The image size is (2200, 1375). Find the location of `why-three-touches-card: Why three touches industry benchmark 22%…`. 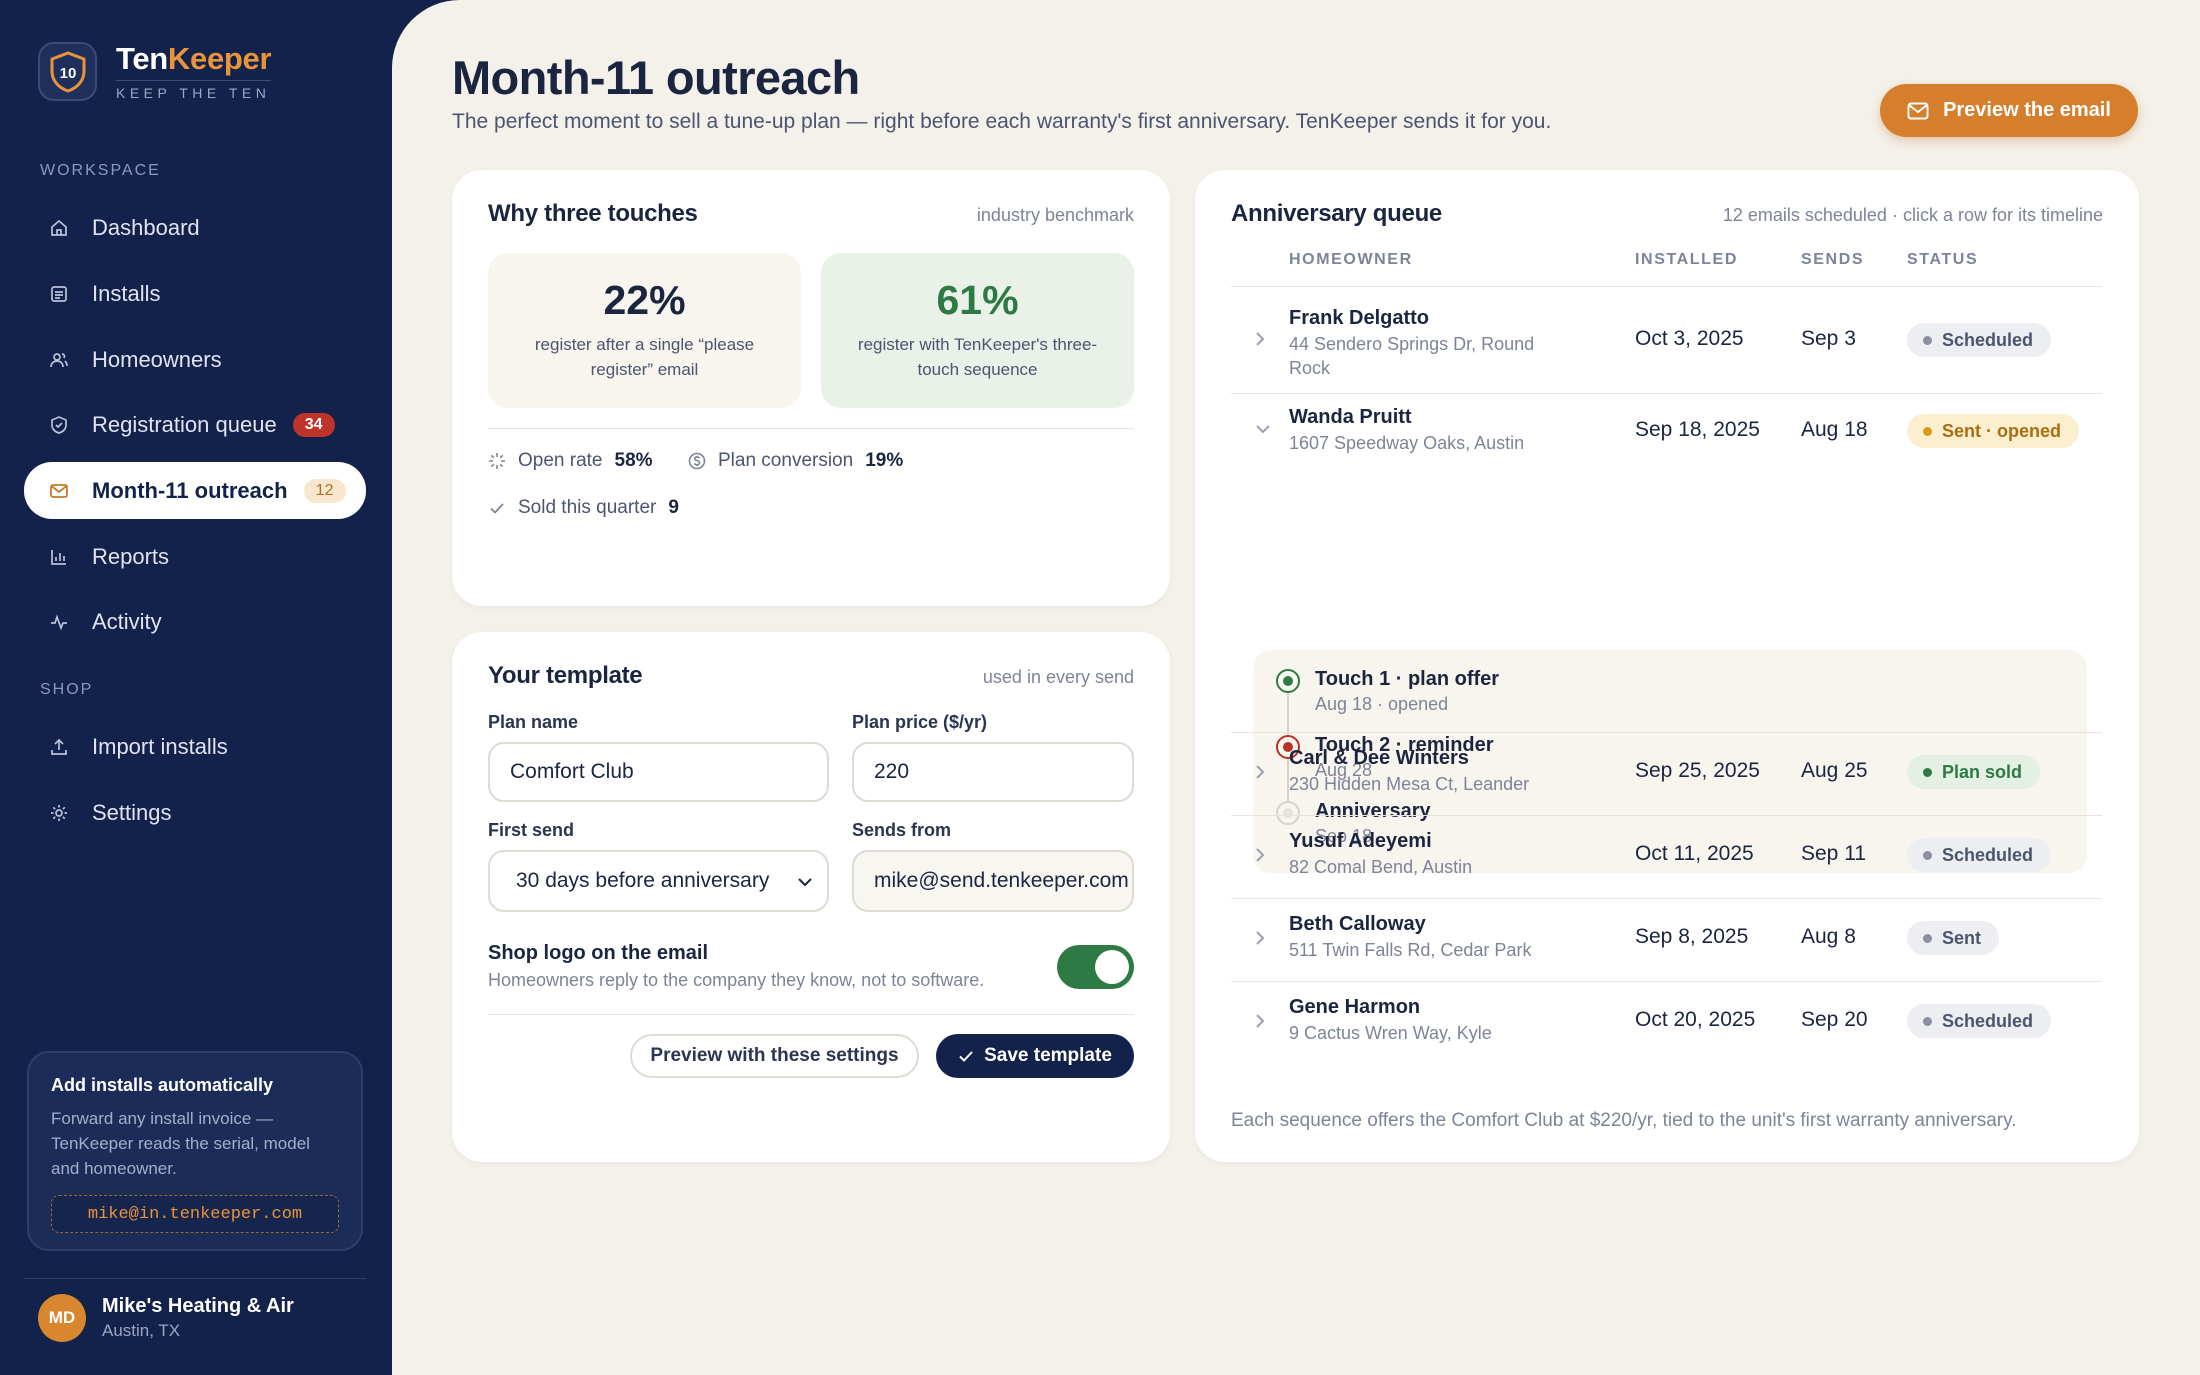

why-three-touches-card: Why three touches industry benchmark 22%… is located at coordinates (811, 388).